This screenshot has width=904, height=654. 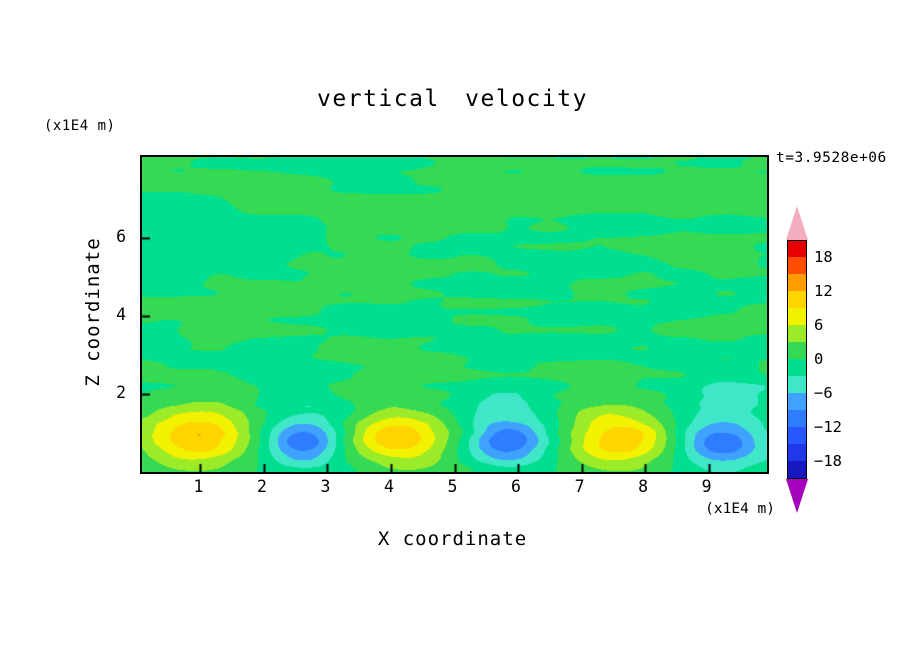 I want to click on colorbar-label: 18, so click(x=823, y=257).